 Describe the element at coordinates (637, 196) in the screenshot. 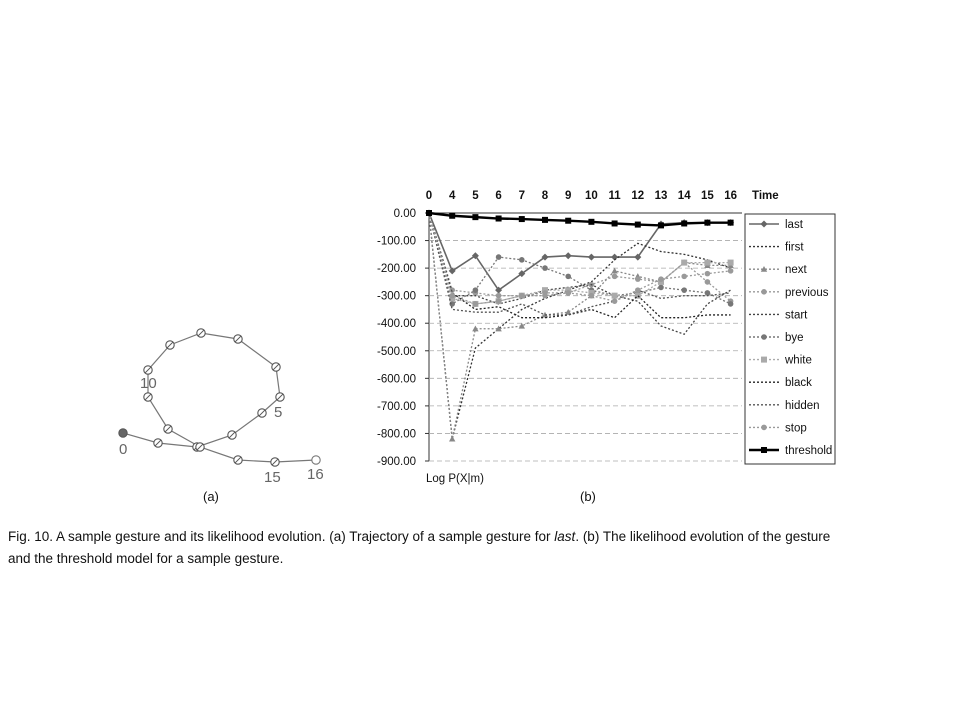

I see `x-tick-label: 12` at that location.